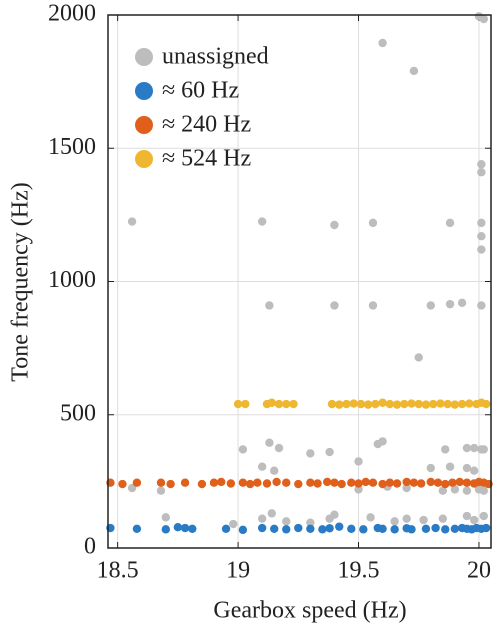 This screenshot has width=500, height=638. What do you see at coordinates (21, 282) in the screenshot?
I see `y-axis-label: Tone frequency (Hz)` at bounding box center [21, 282].